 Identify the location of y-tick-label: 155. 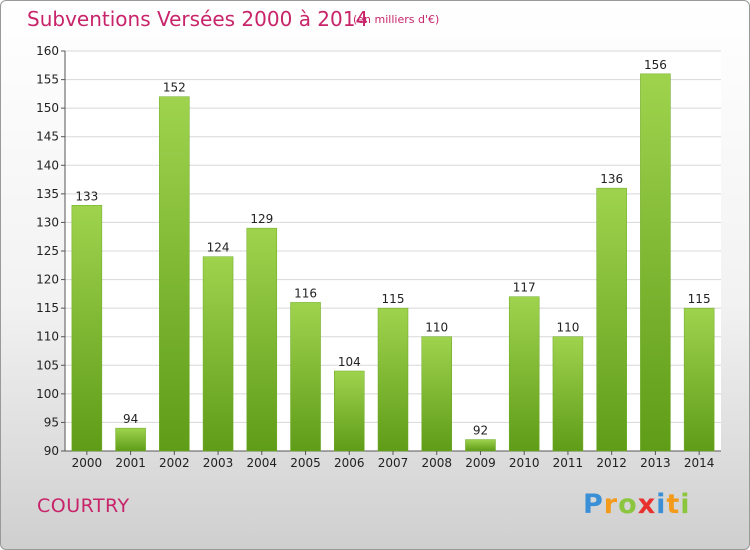
(47, 80).